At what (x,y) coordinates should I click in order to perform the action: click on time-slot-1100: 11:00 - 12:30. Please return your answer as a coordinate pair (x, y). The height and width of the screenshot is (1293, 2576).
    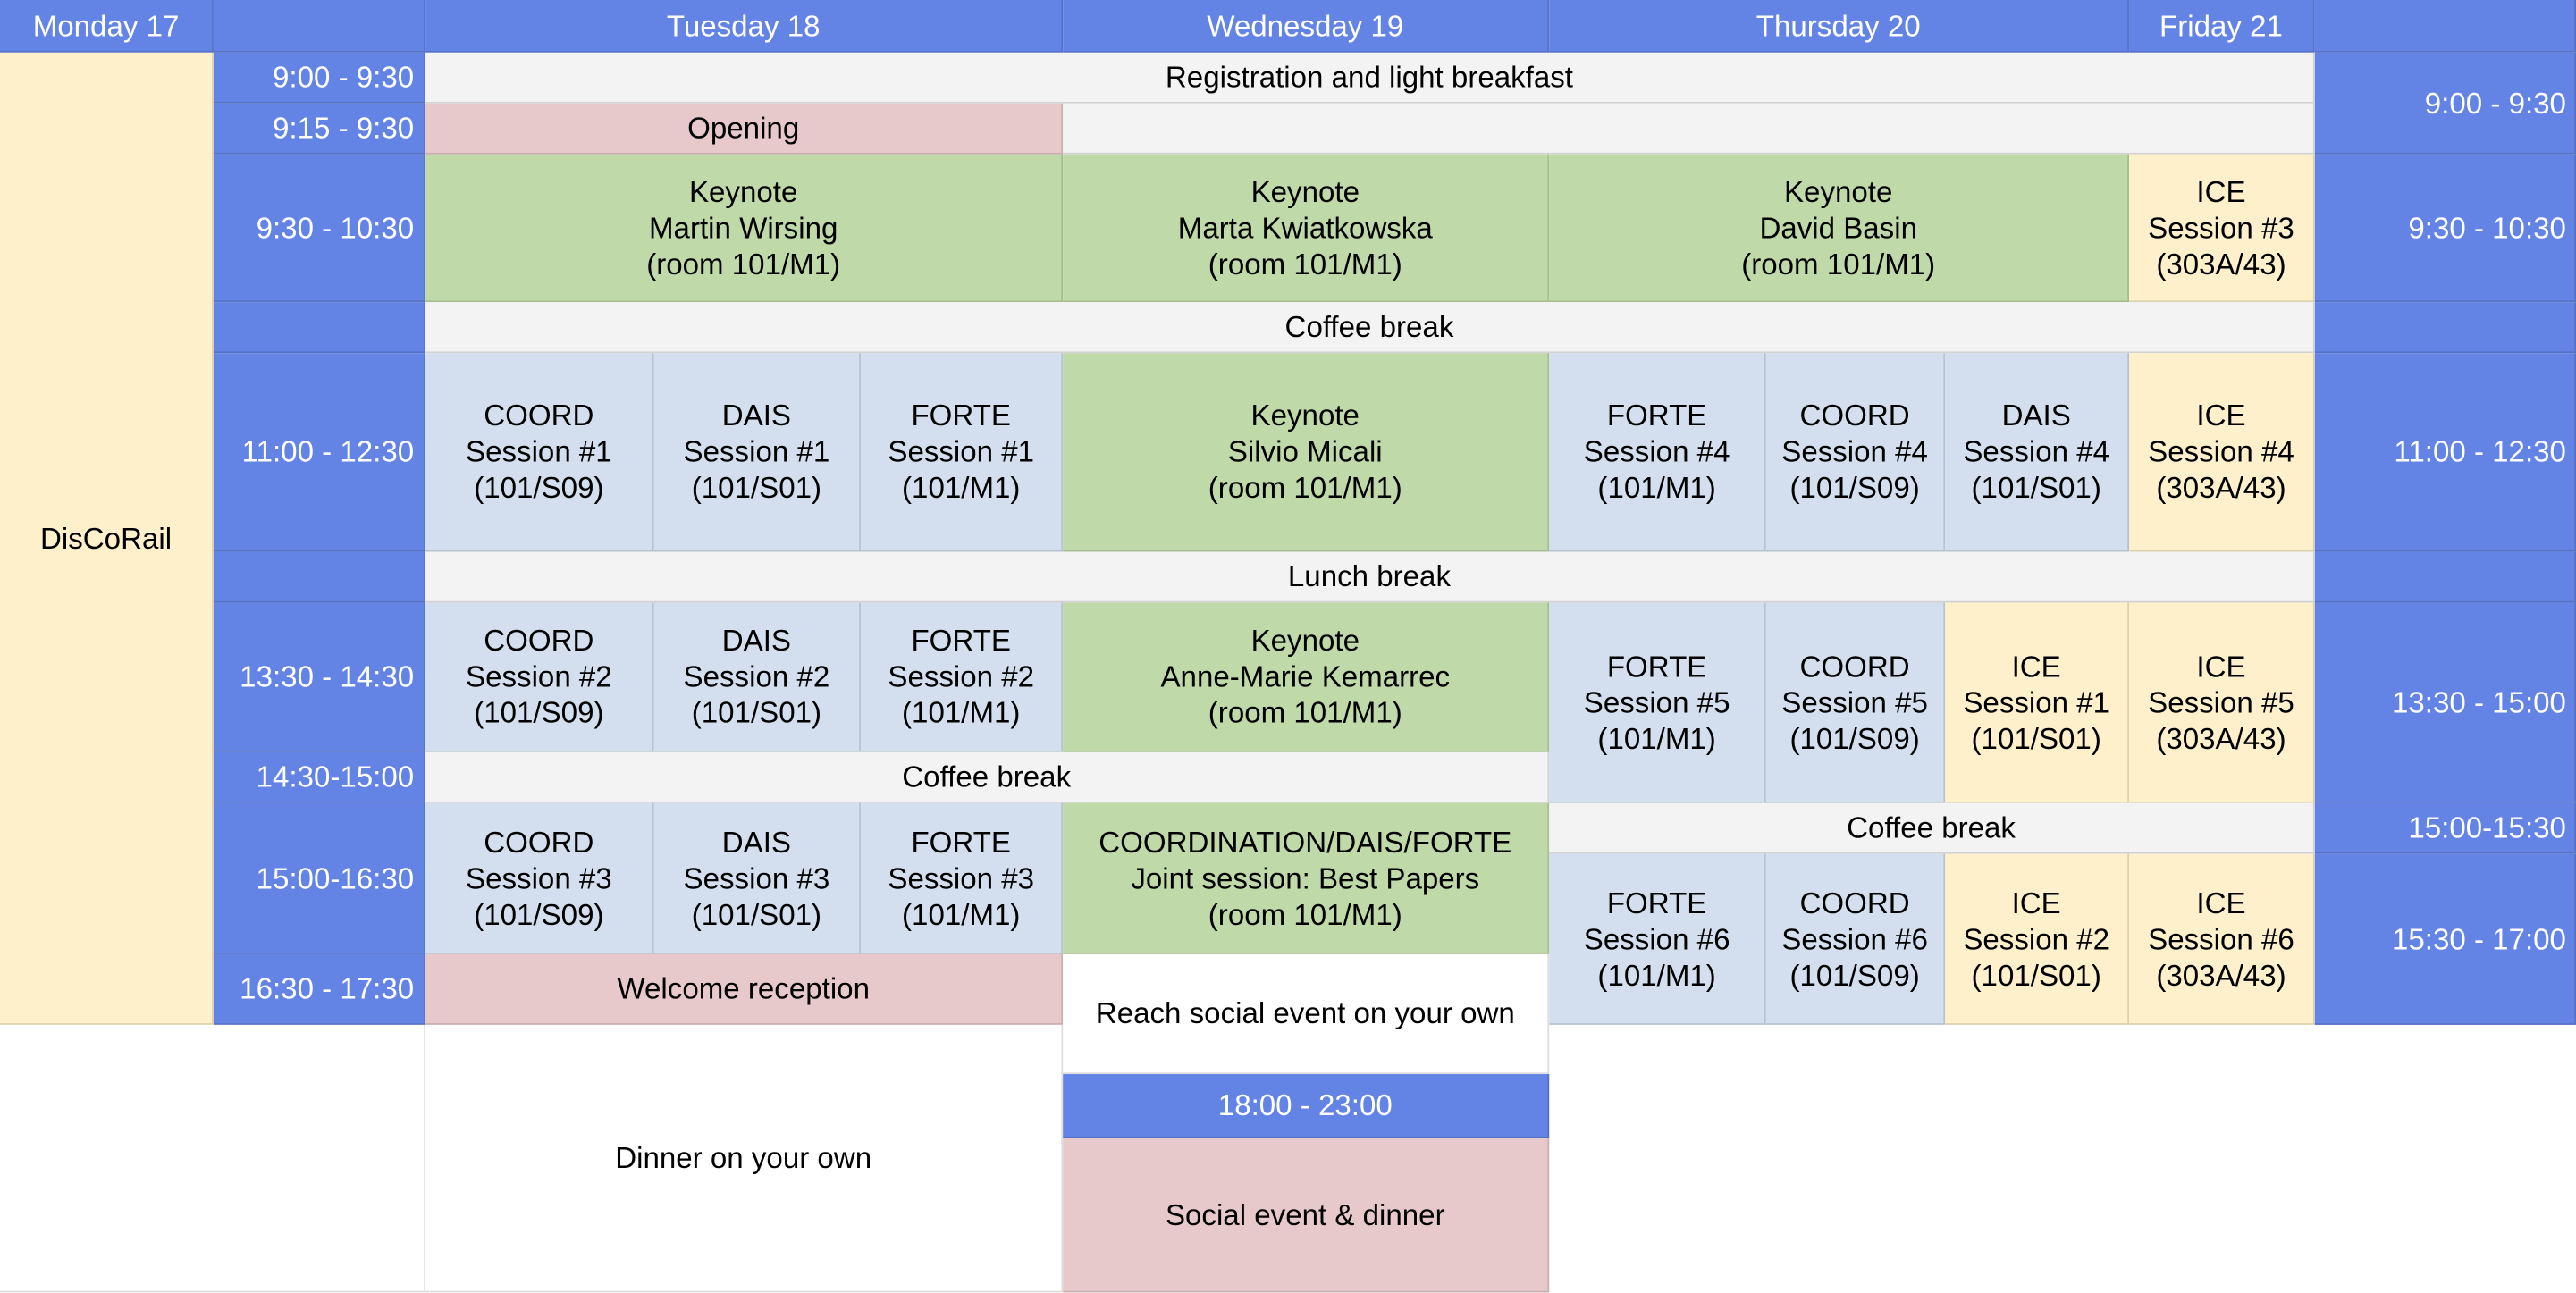
    Looking at the image, I should click on (320, 452).